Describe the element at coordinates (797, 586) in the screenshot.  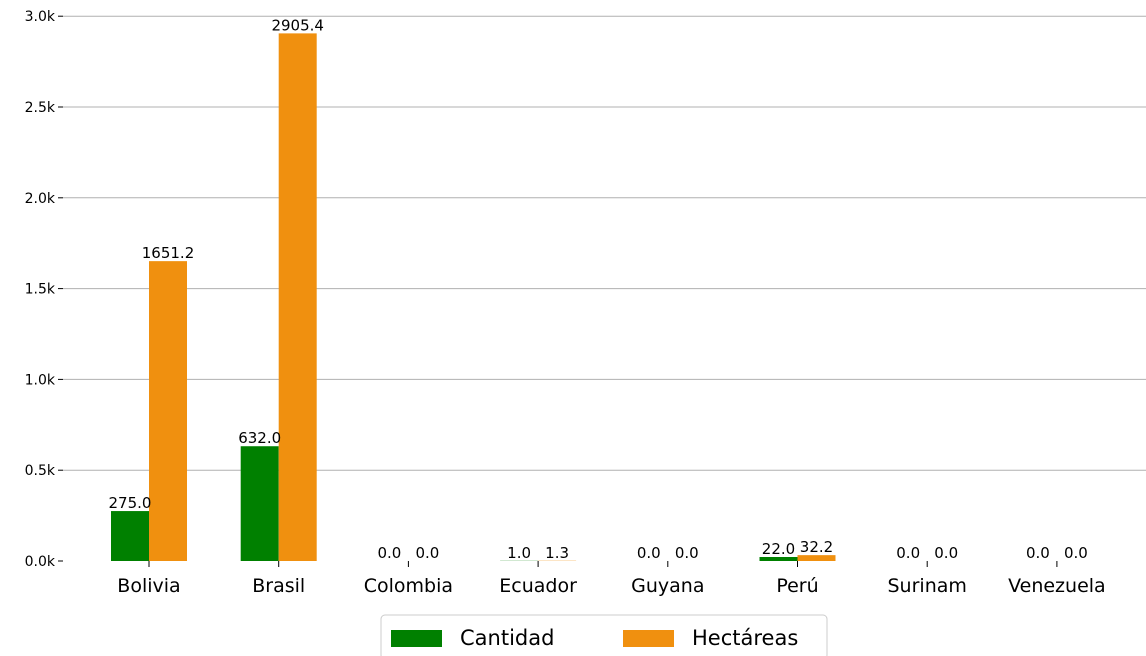
I see `x-tick-label: Perú` at that location.